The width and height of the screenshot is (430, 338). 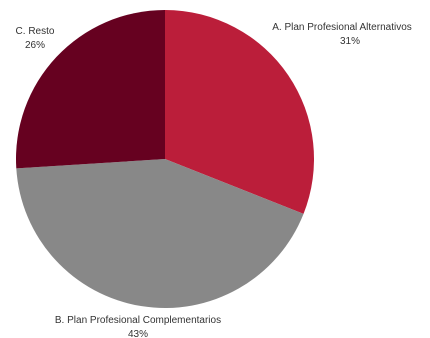 I want to click on slice-label-b: B. Plan Profesional Complementarios 43%, so click(x=138, y=326).